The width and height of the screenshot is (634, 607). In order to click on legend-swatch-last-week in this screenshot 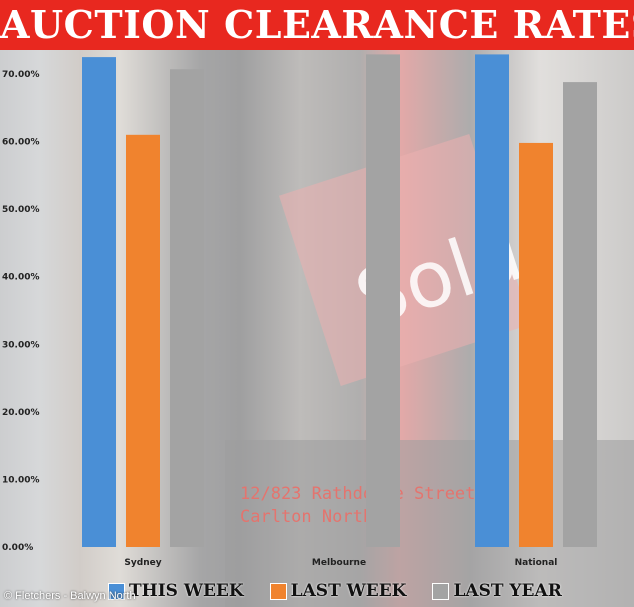, I will do `click(278, 591)`.